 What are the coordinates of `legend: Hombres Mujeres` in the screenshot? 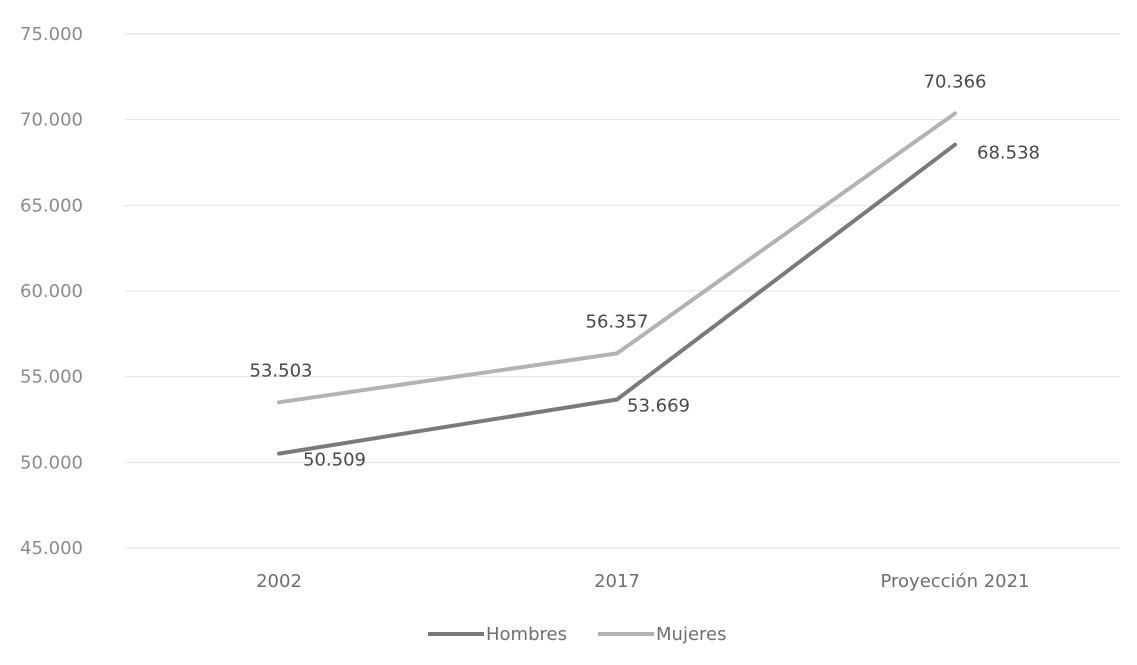 It's located at (577, 634).